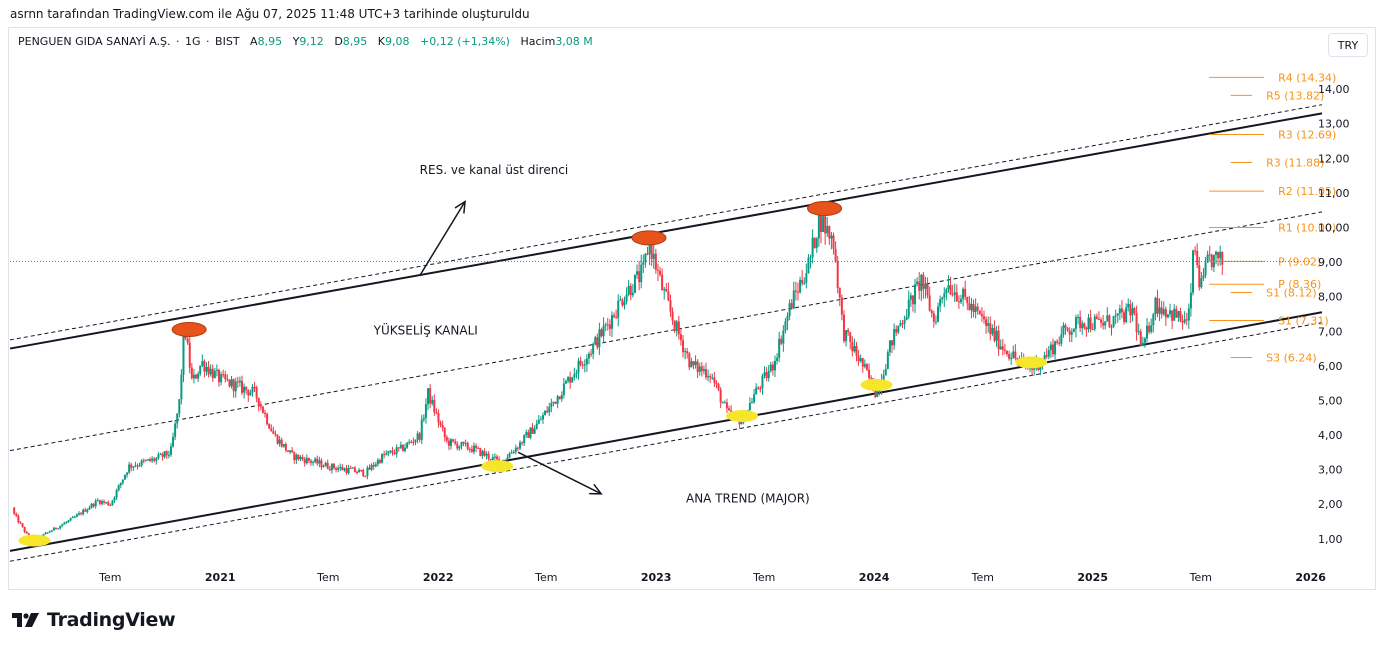 Image resolution: width=1386 pixels, height=651 pixels. What do you see at coordinates (425, 330) in the screenshot?
I see `channel-annotation: YÜKSELİŞ KANALI` at bounding box center [425, 330].